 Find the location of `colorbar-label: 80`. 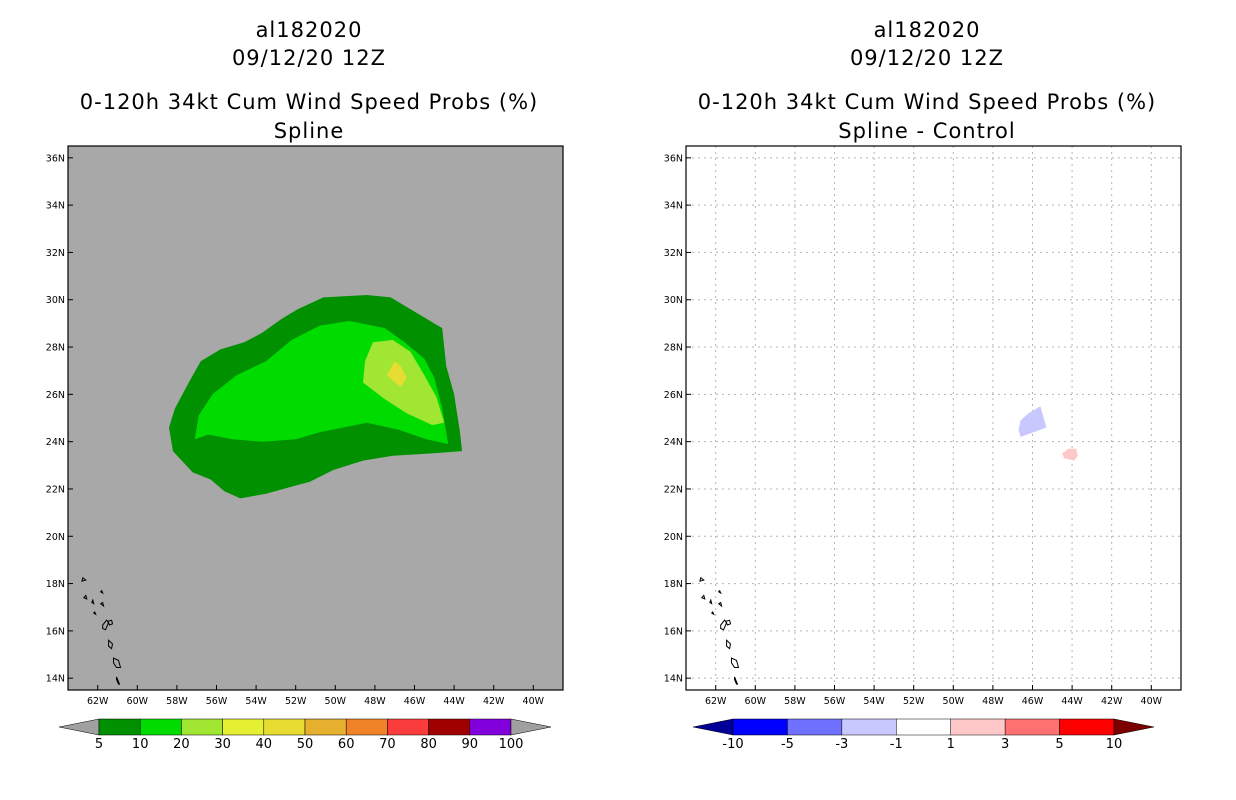

colorbar-label: 80 is located at coordinates (428, 744).